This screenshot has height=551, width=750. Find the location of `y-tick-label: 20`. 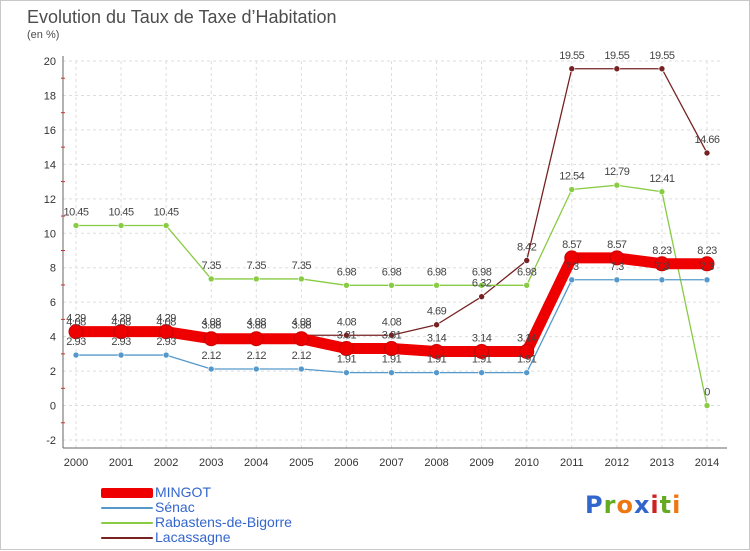

y-tick-label: 20 is located at coordinates (50, 62).